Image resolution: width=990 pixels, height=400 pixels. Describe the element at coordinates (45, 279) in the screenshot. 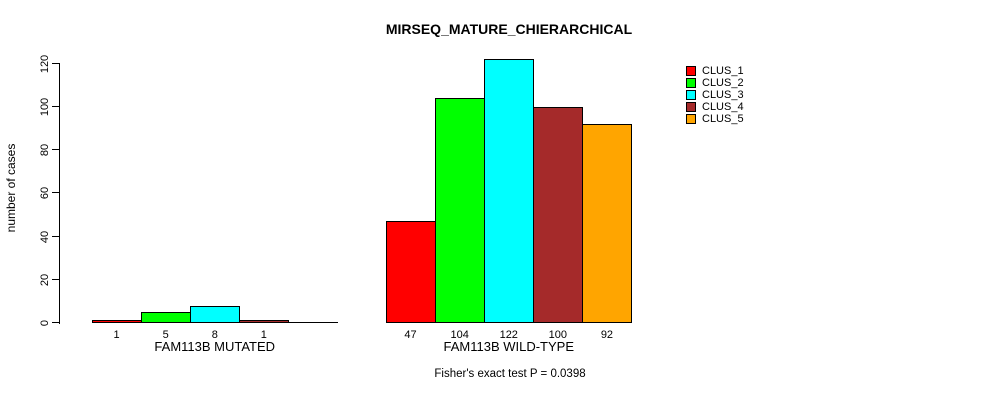

I see `y-tick-label: 20` at that location.